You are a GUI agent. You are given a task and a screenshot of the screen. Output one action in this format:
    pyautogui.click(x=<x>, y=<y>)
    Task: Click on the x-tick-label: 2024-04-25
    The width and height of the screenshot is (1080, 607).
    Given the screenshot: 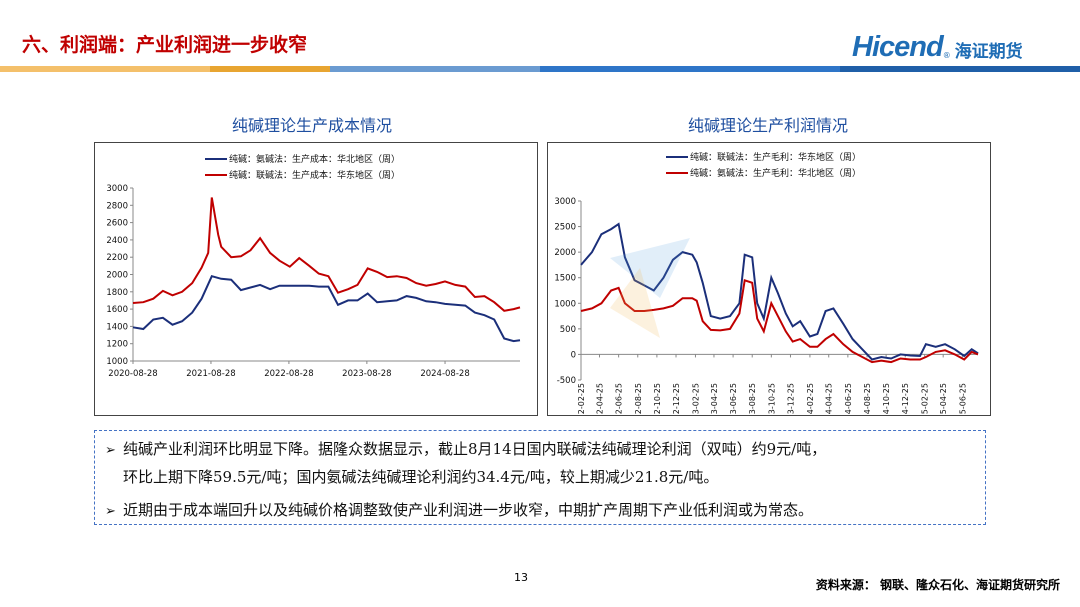 What is the action you would take?
    pyautogui.click(x=829, y=399)
    